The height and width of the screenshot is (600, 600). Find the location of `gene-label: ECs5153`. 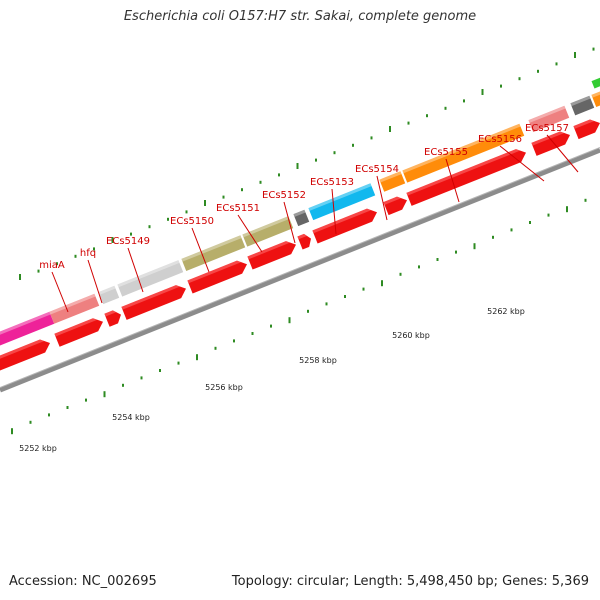

gene-label: ECs5153 is located at coordinates (332, 182).